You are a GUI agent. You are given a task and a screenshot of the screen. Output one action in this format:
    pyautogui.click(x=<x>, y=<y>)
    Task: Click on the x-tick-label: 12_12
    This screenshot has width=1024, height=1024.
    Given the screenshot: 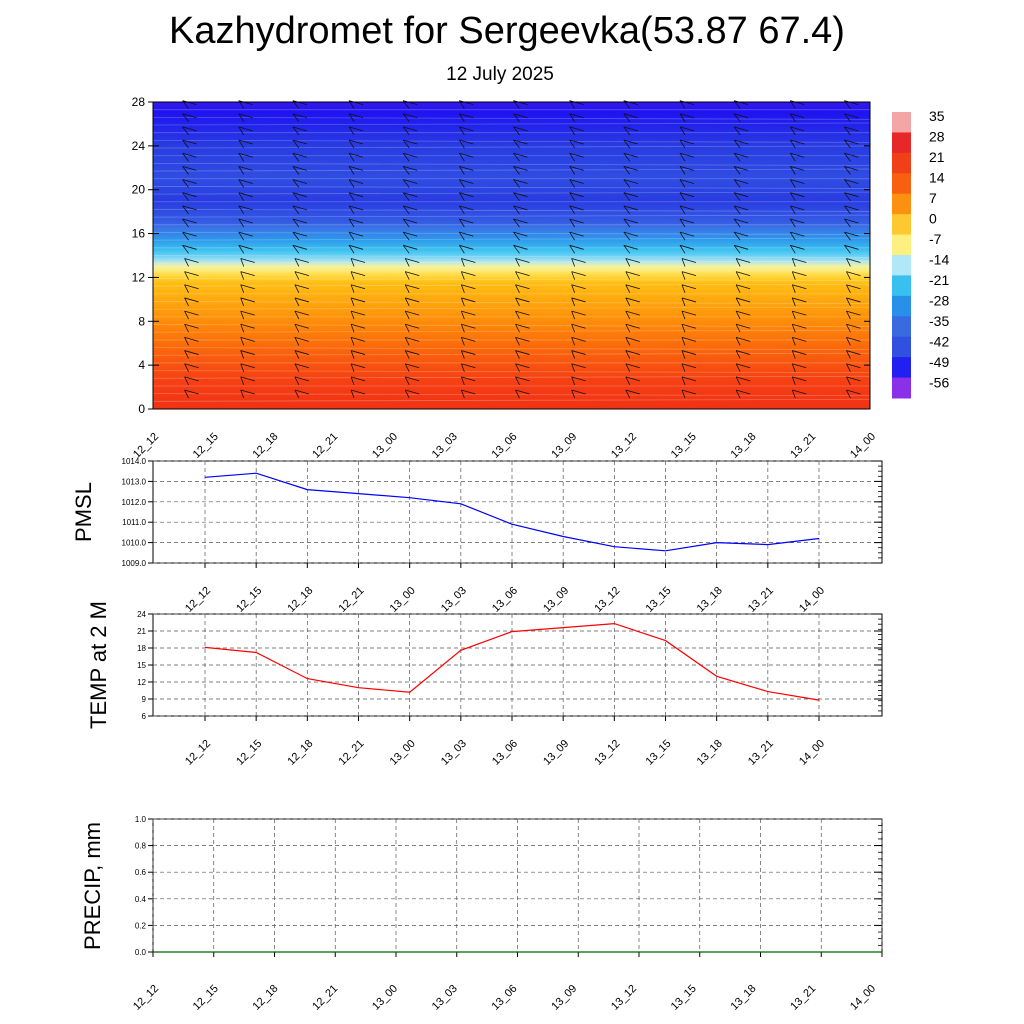 What is the action you would take?
    pyautogui.click(x=198, y=753)
    